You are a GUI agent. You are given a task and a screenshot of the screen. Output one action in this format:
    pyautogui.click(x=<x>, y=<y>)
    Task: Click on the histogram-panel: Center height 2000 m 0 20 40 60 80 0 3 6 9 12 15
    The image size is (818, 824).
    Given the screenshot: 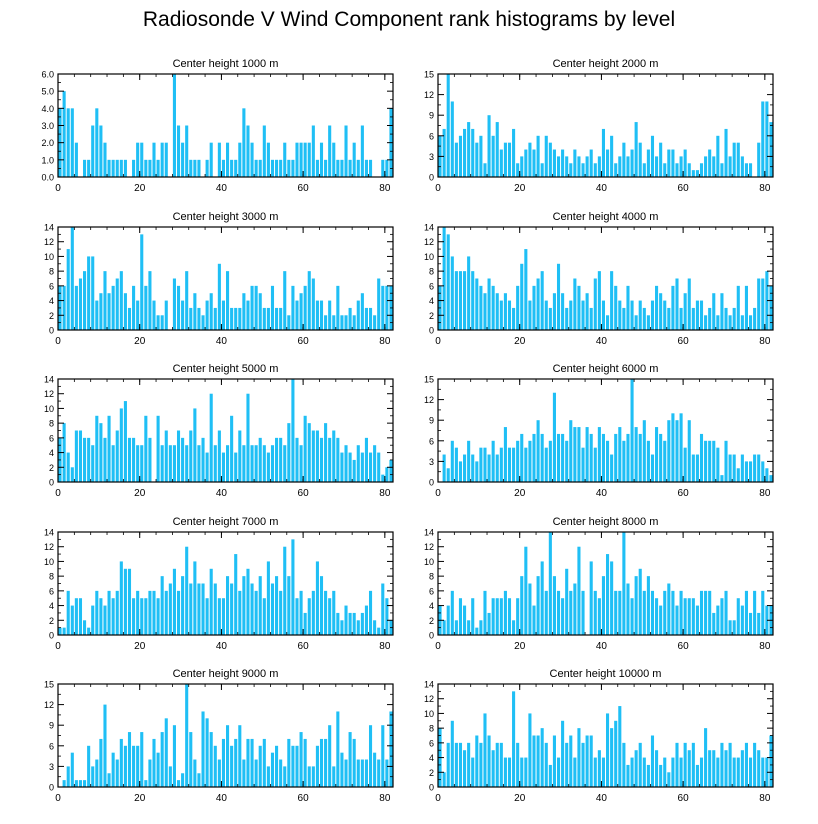 What is the action you would take?
    pyautogui.click(x=599, y=126)
    